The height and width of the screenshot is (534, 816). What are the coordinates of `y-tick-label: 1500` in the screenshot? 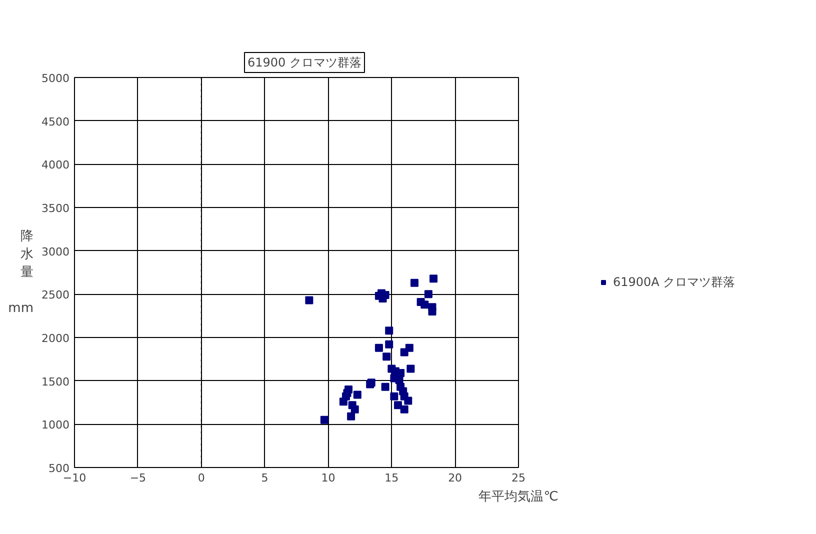 It's located at (56, 381).